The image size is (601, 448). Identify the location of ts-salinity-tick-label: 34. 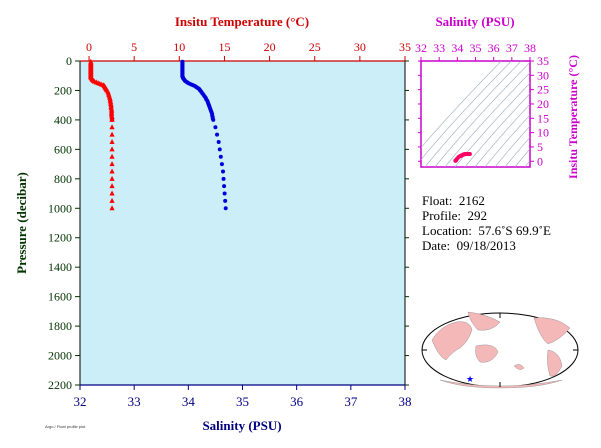
(457, 48).